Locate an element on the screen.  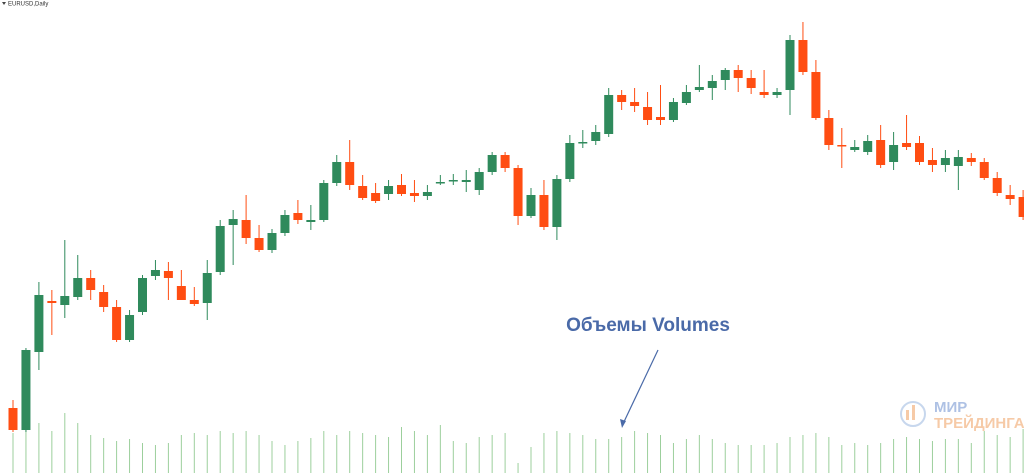
symbol-label: EURUSD,Daily is located at coordinates (28, 5).